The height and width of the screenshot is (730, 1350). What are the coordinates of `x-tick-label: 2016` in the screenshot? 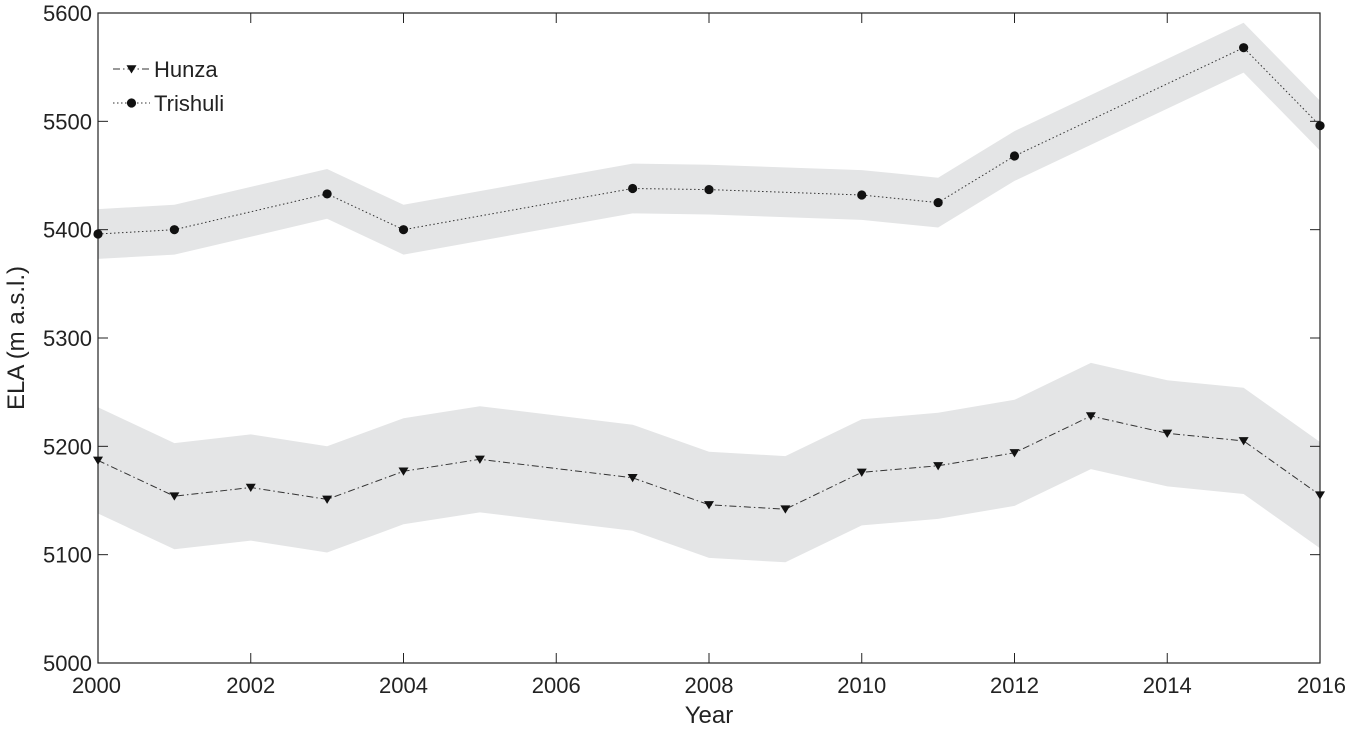 It's located at (1321, 685).